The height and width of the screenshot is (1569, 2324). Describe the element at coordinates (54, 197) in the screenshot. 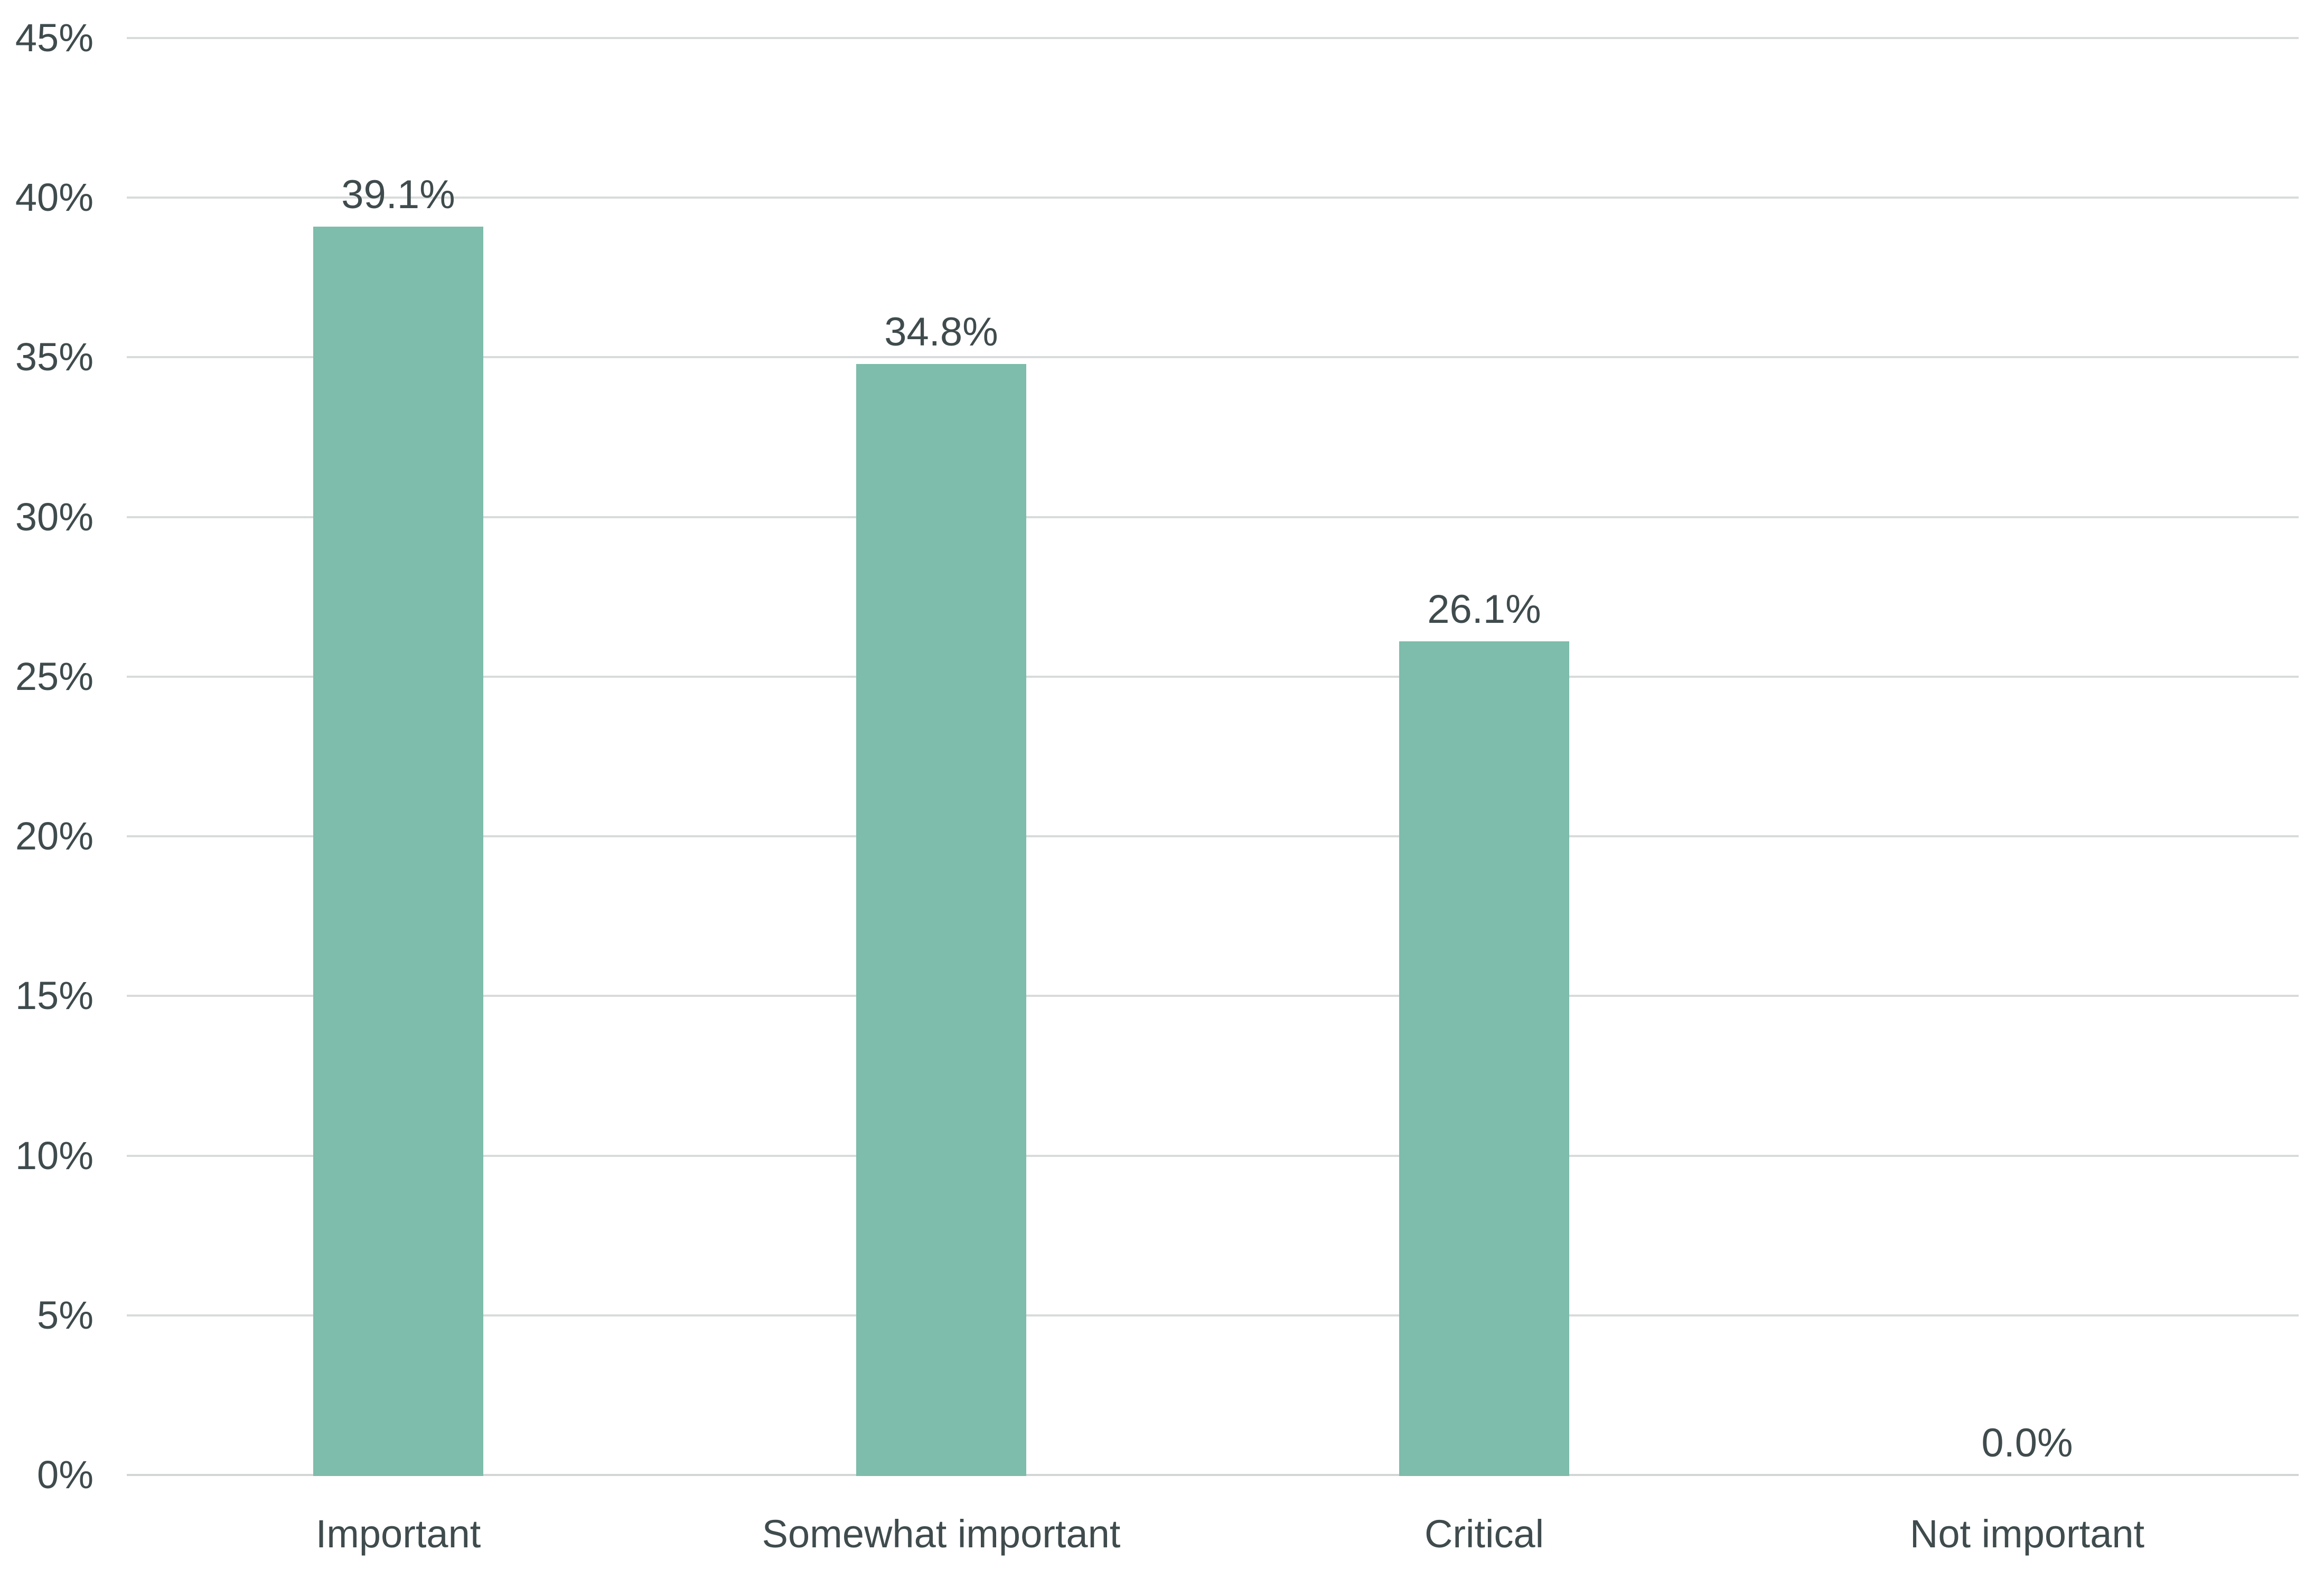

I see `y-axis-tick-label: 40%` at that location.